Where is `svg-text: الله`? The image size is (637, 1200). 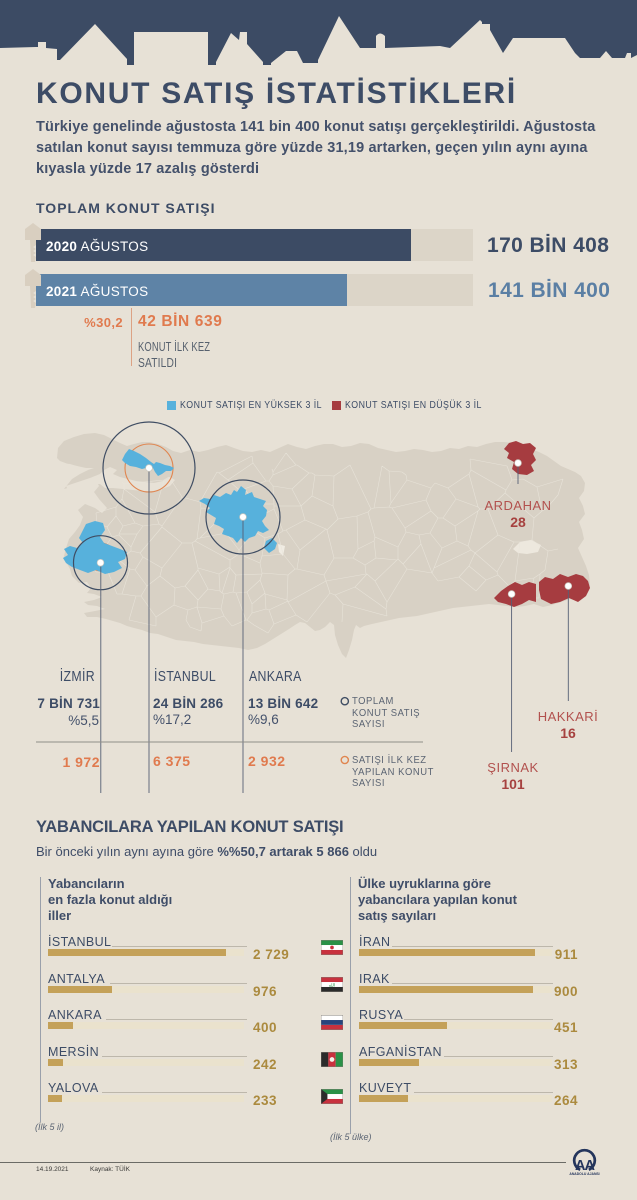
svg-text: الله is located at coordinates (332, 985).